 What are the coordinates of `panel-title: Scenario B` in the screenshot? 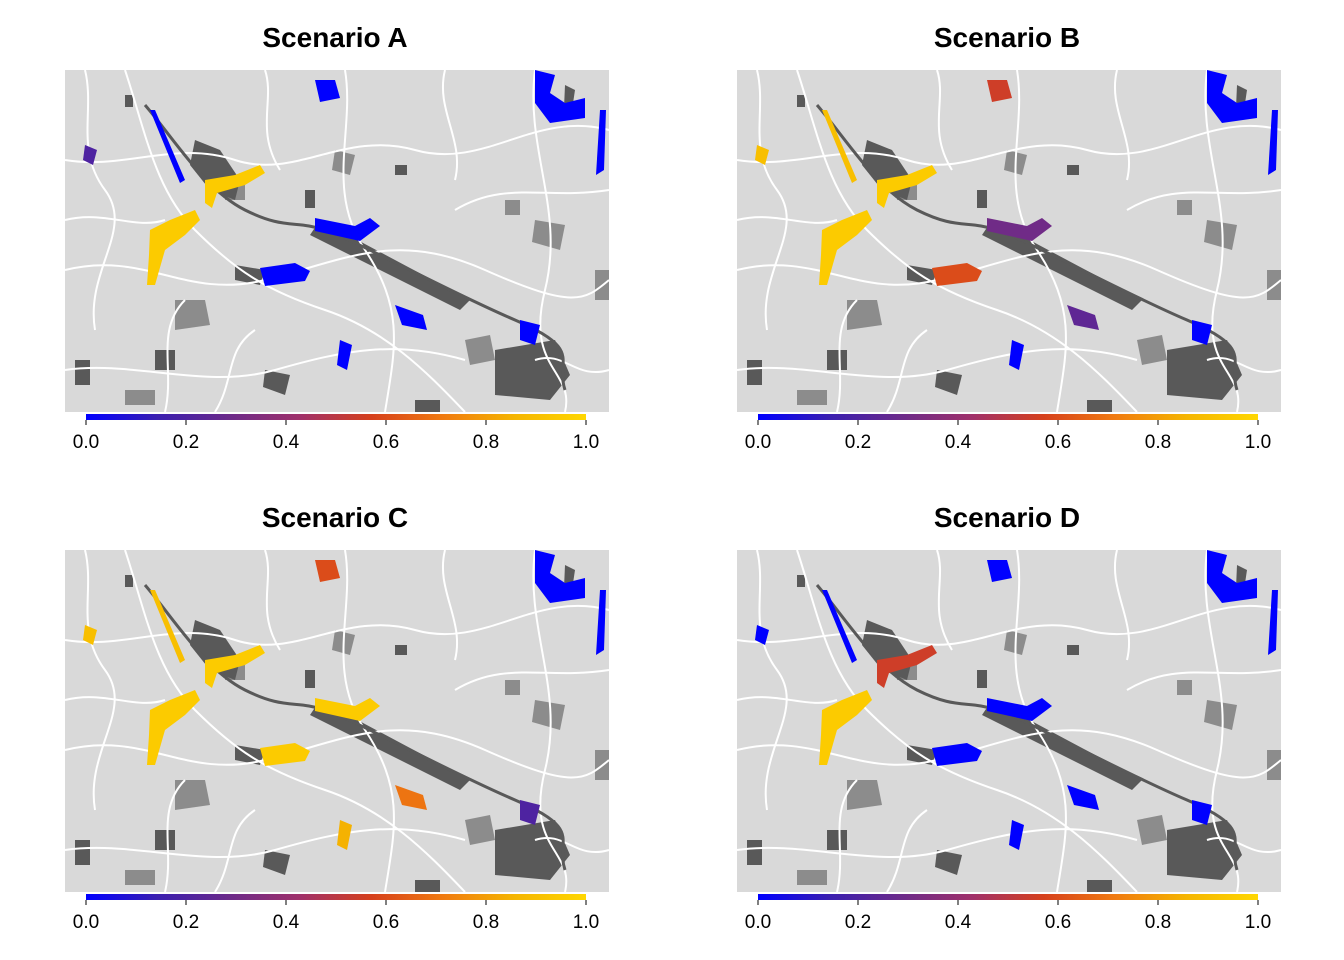 It's located at (1007, 37).